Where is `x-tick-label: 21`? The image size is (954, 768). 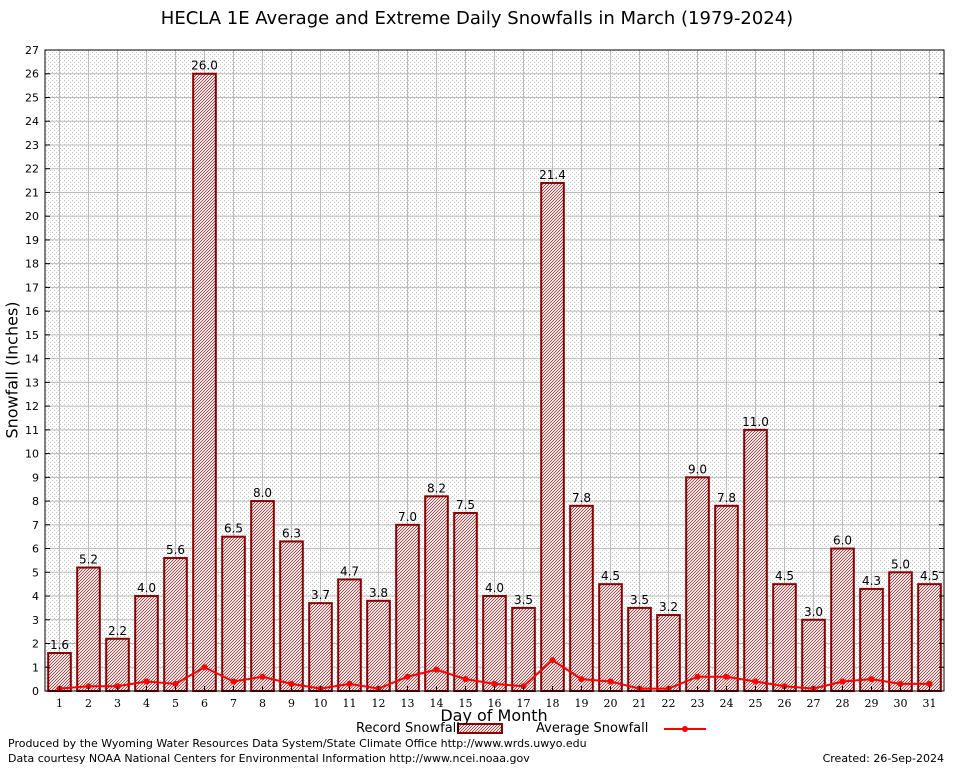
x-tick-label: 21 is located at coordinates (640, 703).